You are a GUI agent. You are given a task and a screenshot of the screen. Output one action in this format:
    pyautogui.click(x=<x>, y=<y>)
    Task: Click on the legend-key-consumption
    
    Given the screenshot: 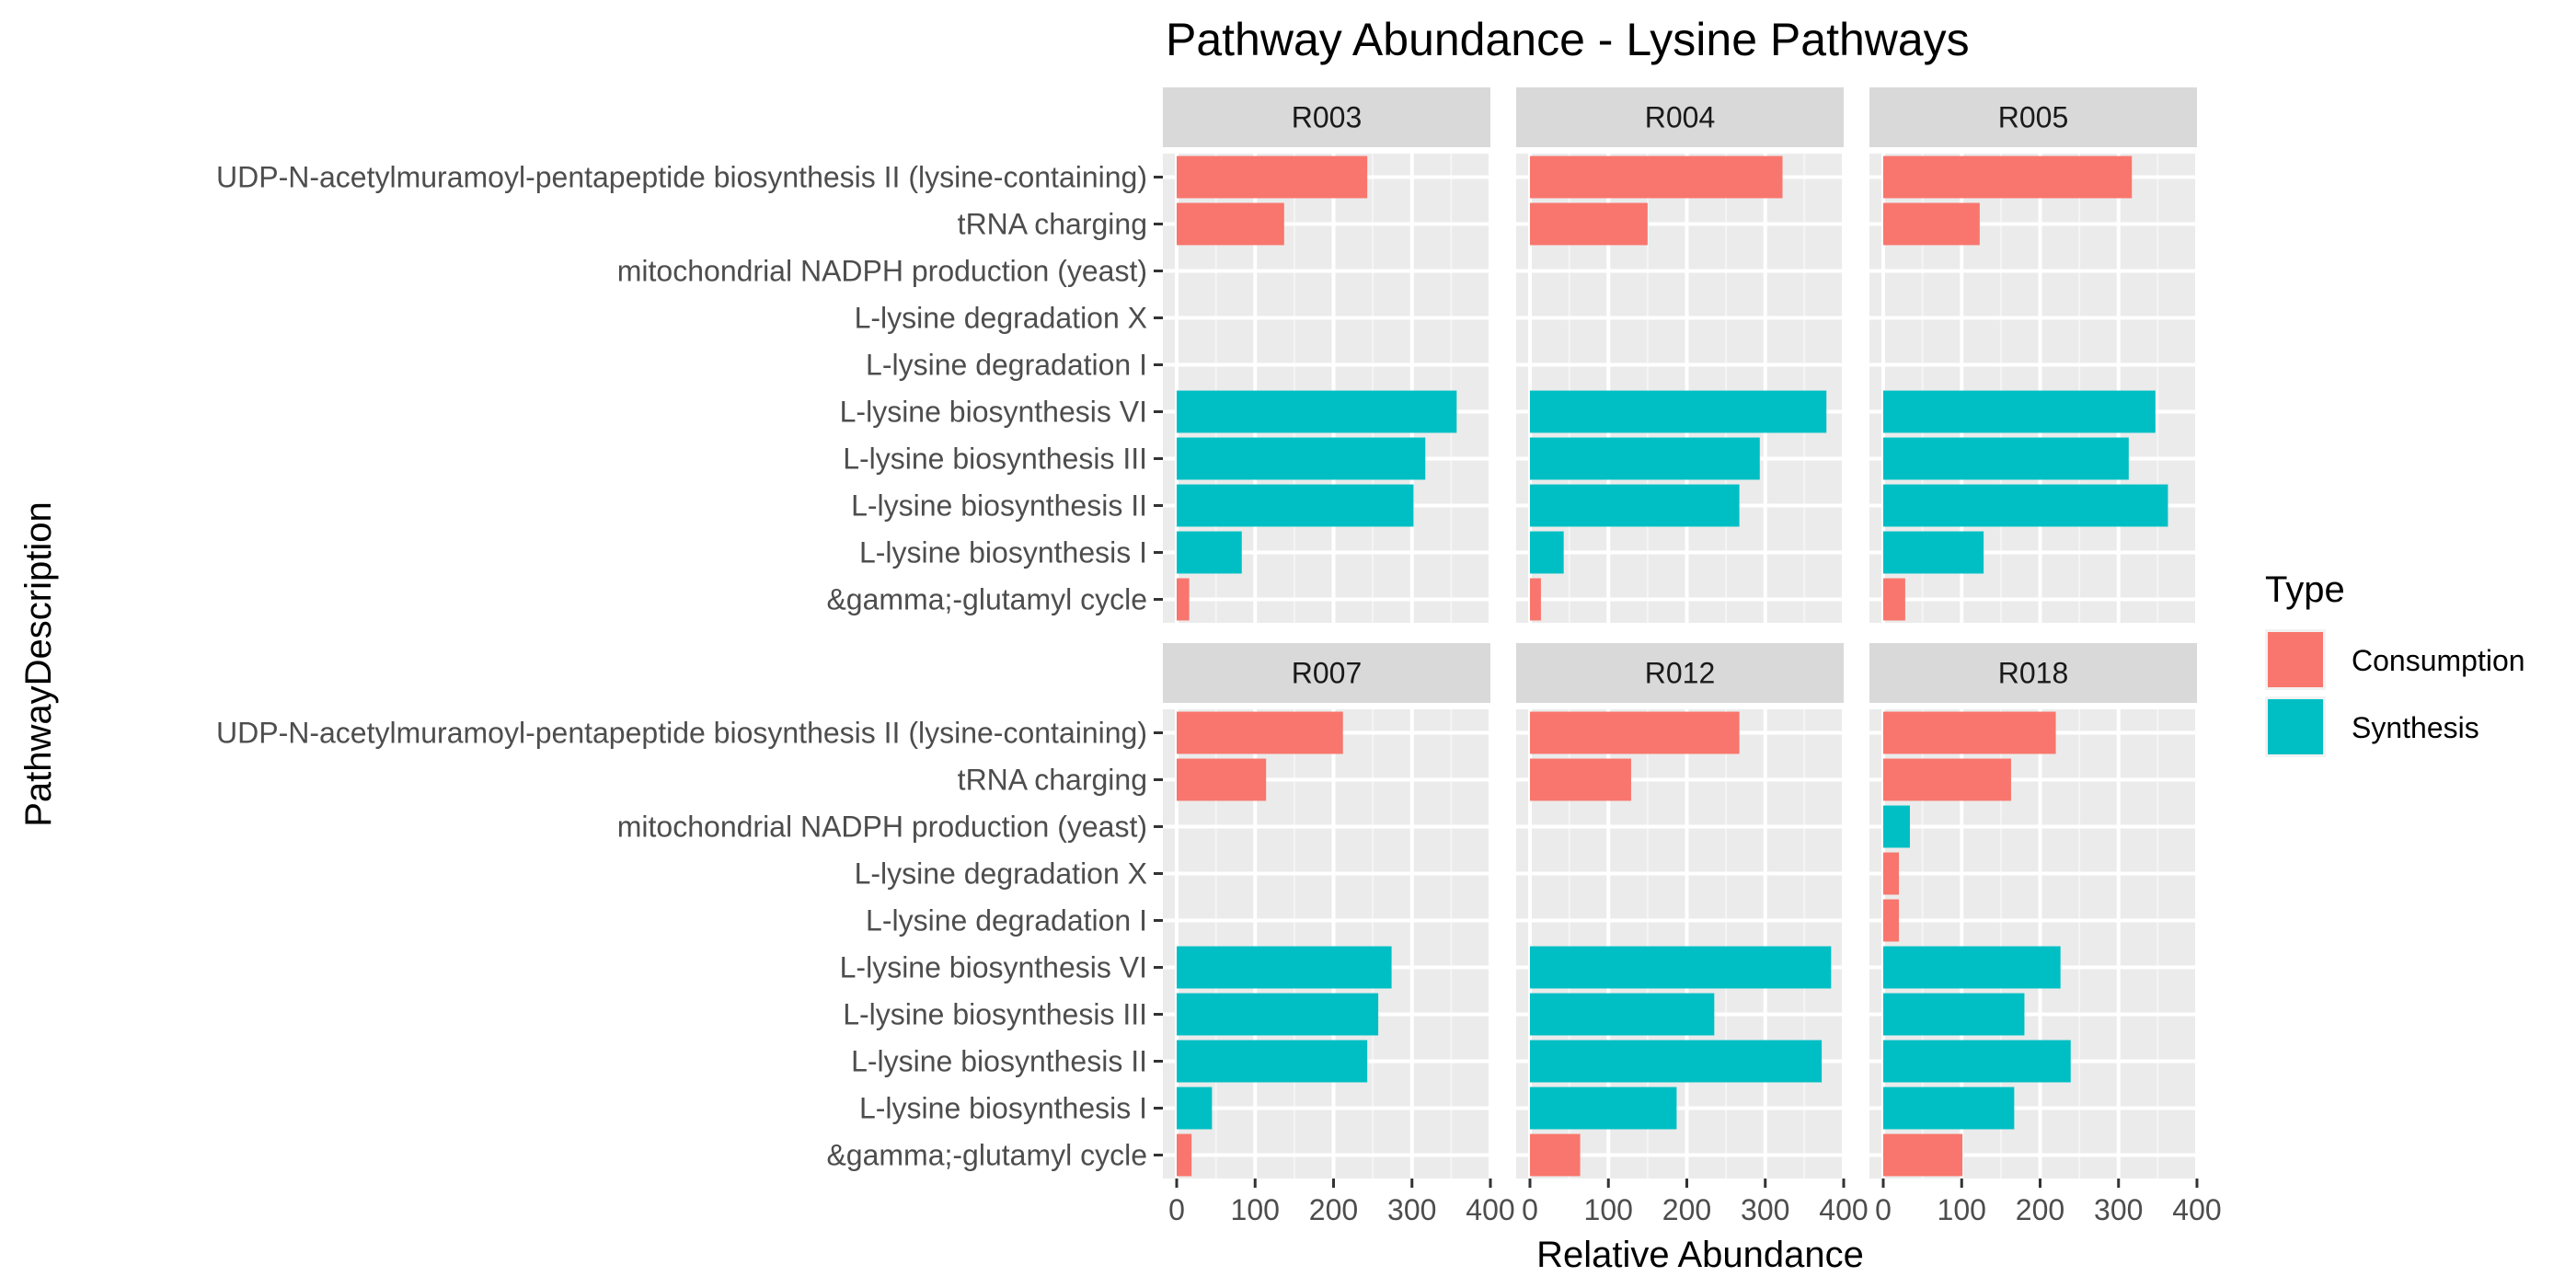 What is the action you would take?
    pyautogui.click(x=2295, y=659)
    